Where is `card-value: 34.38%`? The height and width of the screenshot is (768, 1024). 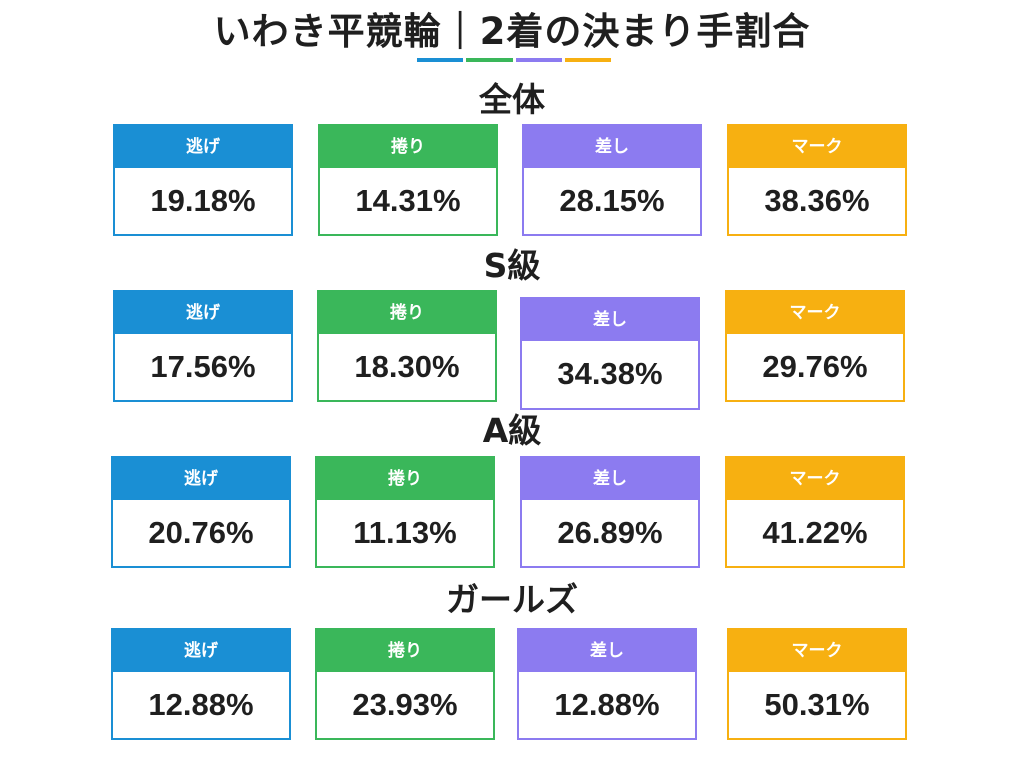 card-value: 34.38% is located at coordinates (610, 373).